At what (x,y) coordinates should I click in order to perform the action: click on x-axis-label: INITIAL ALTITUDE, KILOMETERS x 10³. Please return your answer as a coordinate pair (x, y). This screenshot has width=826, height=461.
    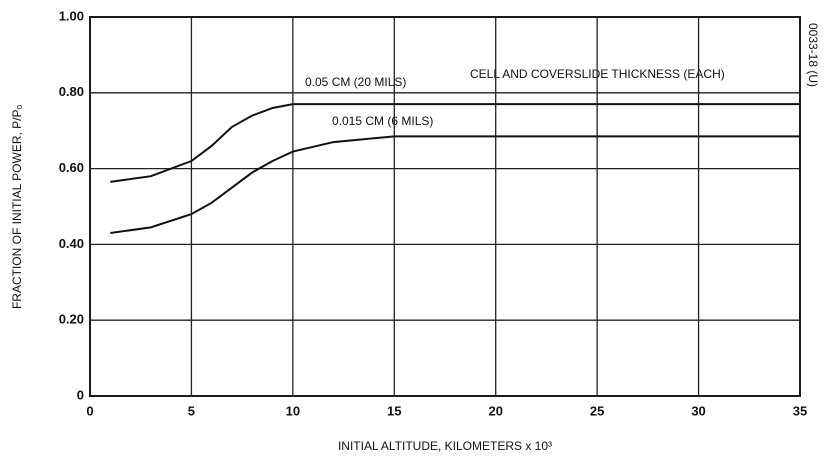
    Looking at the image, I should click on (445, 446).